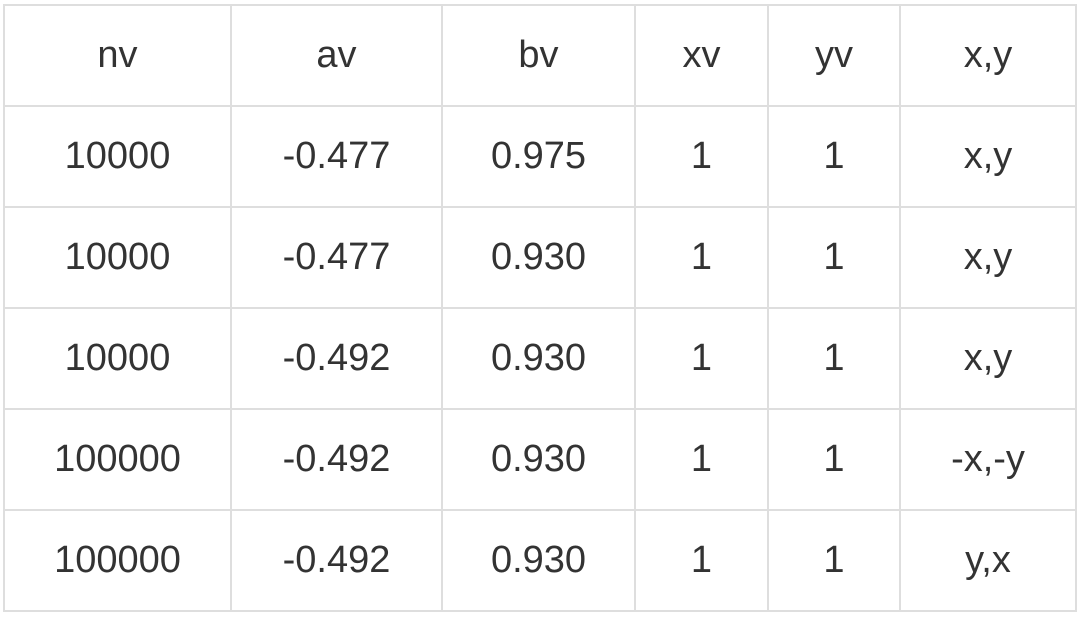 The width and height of the screenshot is (1080, 624). I want to click on cell-xy: -x,-y, so click(988, 459).